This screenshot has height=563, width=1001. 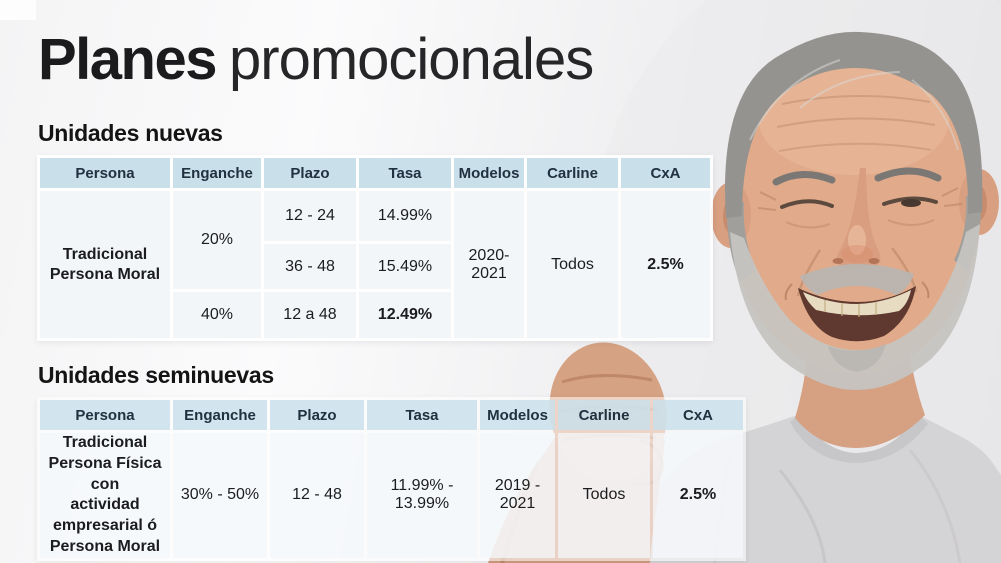 I want to click on new-tasa-3-cell: 12.49%, so click(x=405, y=315).